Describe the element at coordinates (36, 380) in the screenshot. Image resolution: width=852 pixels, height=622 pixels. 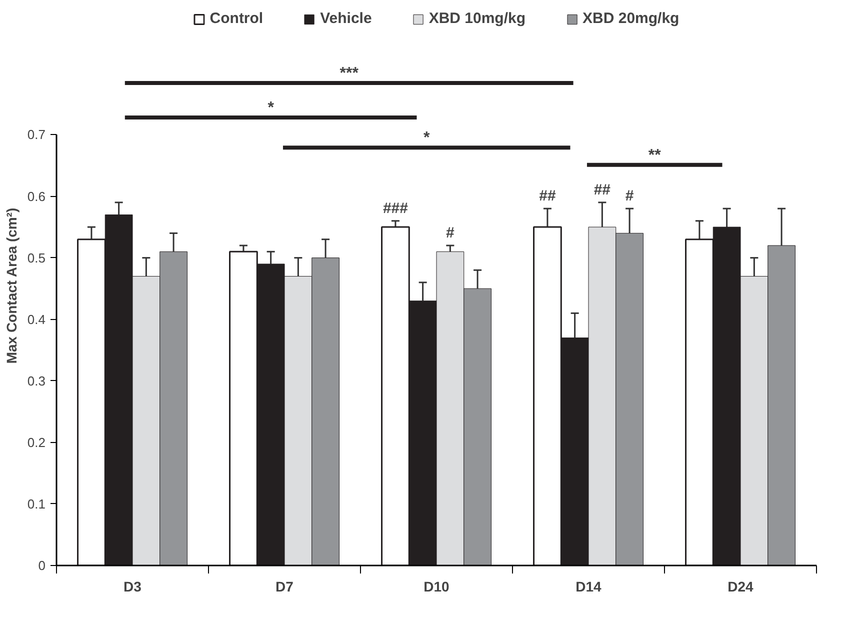
I see `y-tick-label: 0.3` at that location.